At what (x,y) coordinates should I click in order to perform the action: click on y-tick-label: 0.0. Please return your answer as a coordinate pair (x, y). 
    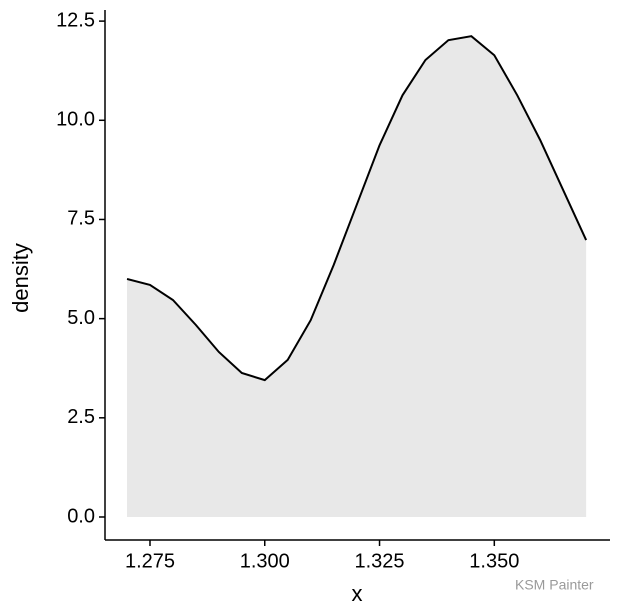
    Looking at the image, I should click on (81, 516).